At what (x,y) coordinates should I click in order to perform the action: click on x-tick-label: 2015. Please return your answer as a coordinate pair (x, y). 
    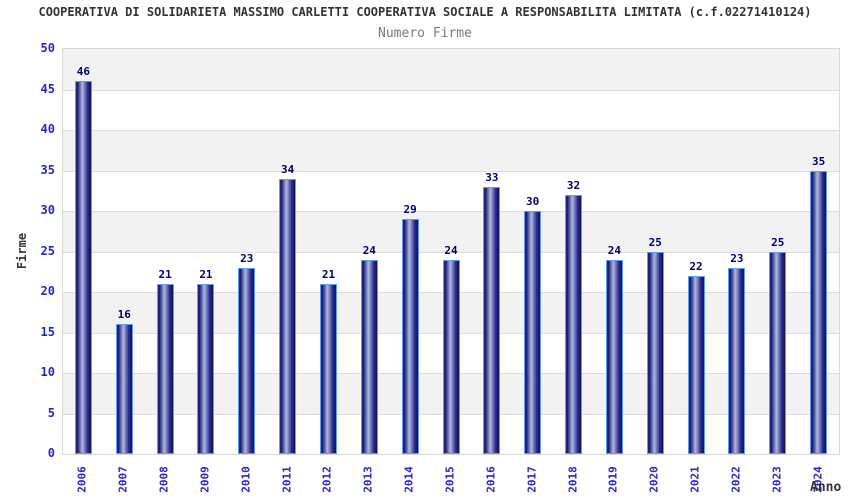
    Looking at the image, I should click on (450, 479).